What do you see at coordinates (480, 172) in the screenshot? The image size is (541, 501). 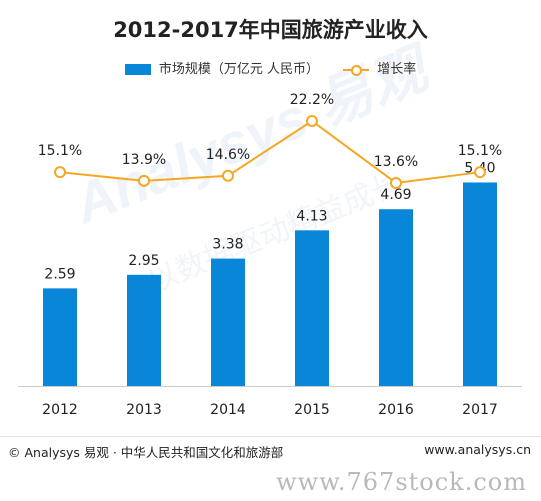 I see `growth-point-2017` at bounding box center [480, 172].